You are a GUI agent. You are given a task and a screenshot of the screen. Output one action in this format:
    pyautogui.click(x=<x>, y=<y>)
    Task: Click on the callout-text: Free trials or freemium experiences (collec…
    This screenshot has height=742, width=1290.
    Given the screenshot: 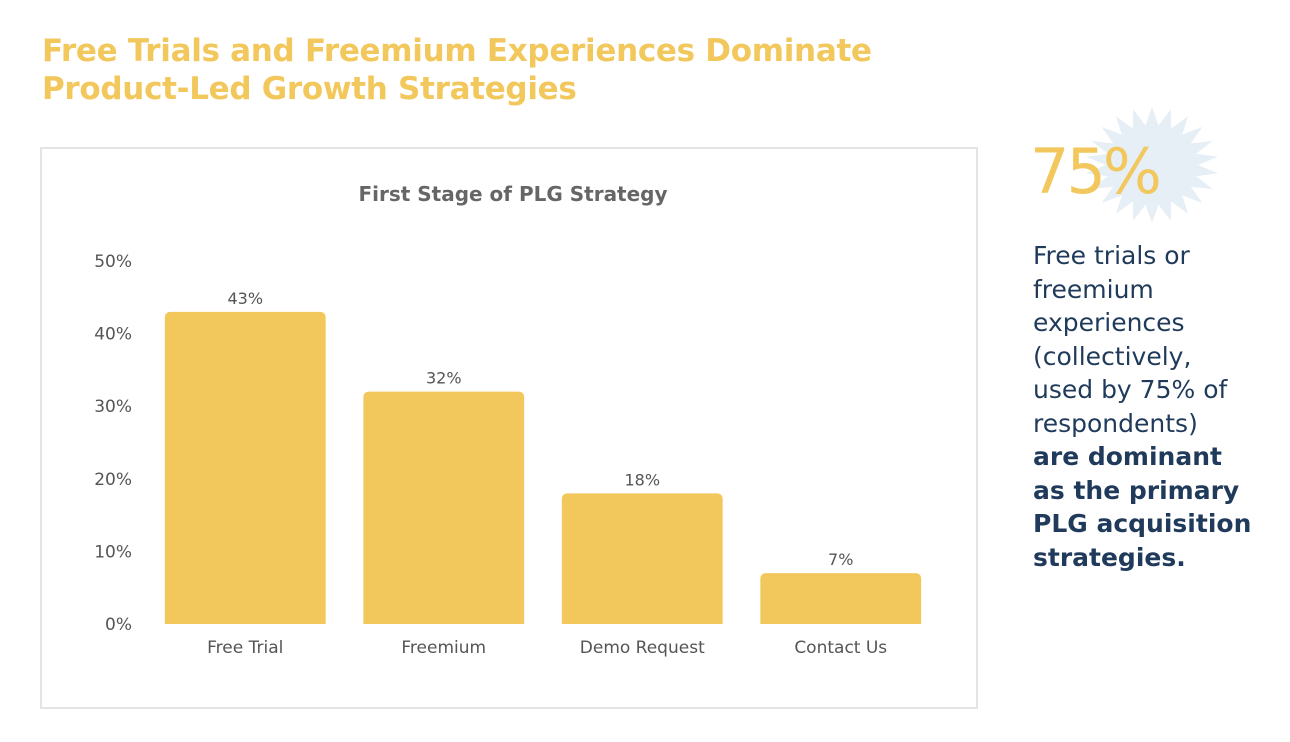 What is the action you would take?
    pyautogui.click(x=1158, y=406)
    